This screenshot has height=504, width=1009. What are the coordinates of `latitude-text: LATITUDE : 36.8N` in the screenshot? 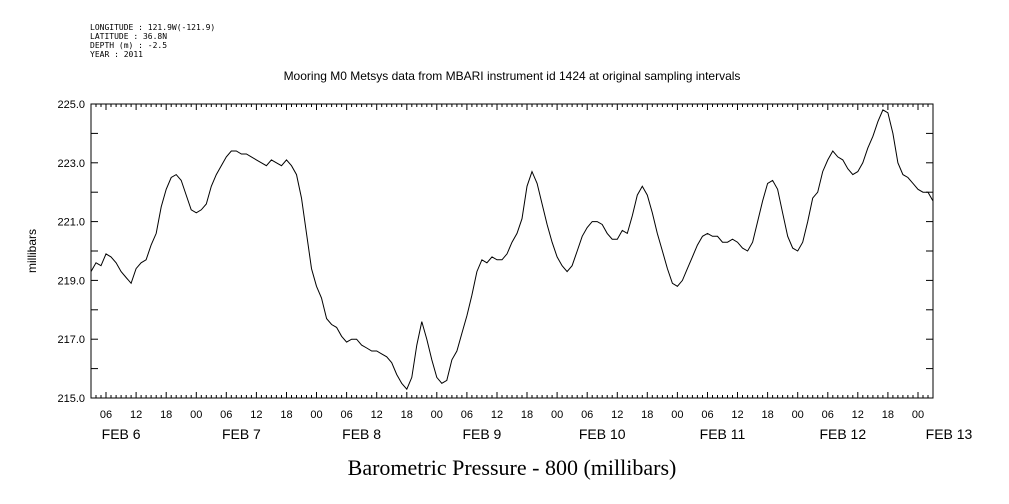 It's located at (128, 36).